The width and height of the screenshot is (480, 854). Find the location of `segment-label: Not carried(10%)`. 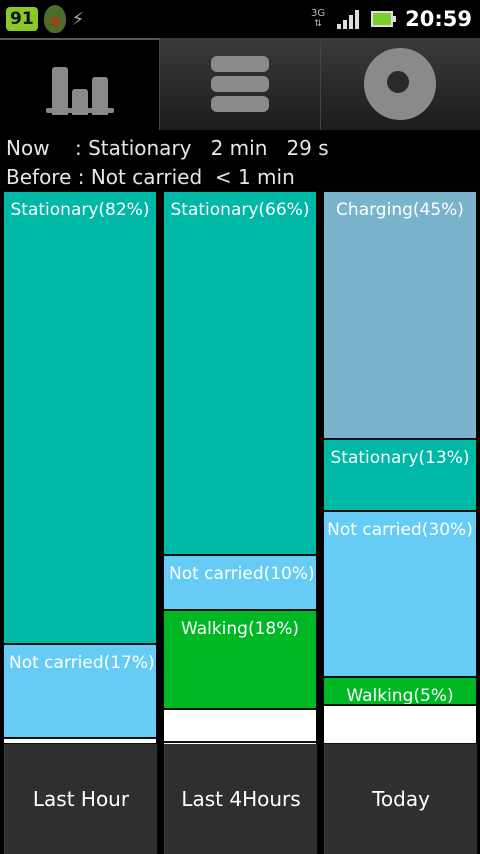

segment-label: Not carried(10%) is located at coordinates (242, 574).